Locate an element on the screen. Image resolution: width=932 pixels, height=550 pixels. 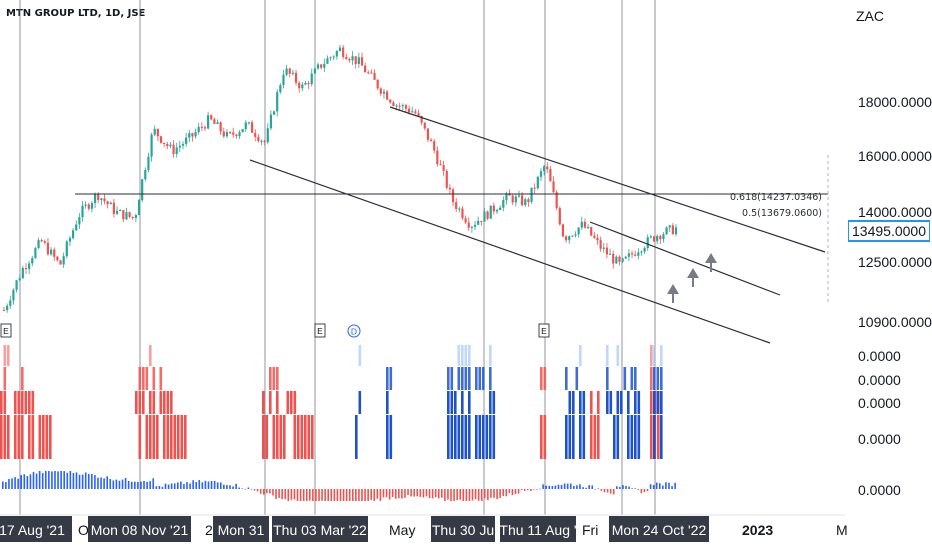
histogram-indicator is located at coordinates (339, 486).